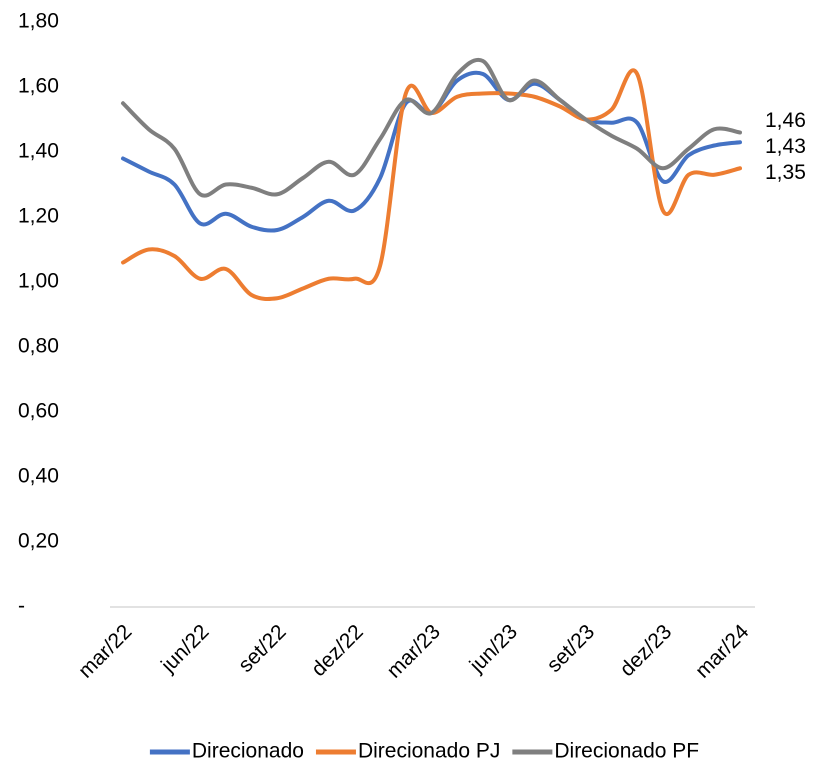 Image resolution: width=821 pixels, height=775 pixels. What do you see at coordinates (626, 751) in the screenshot?
I see `legend-label: Direcionado PF` at bounding box center [626, 751].